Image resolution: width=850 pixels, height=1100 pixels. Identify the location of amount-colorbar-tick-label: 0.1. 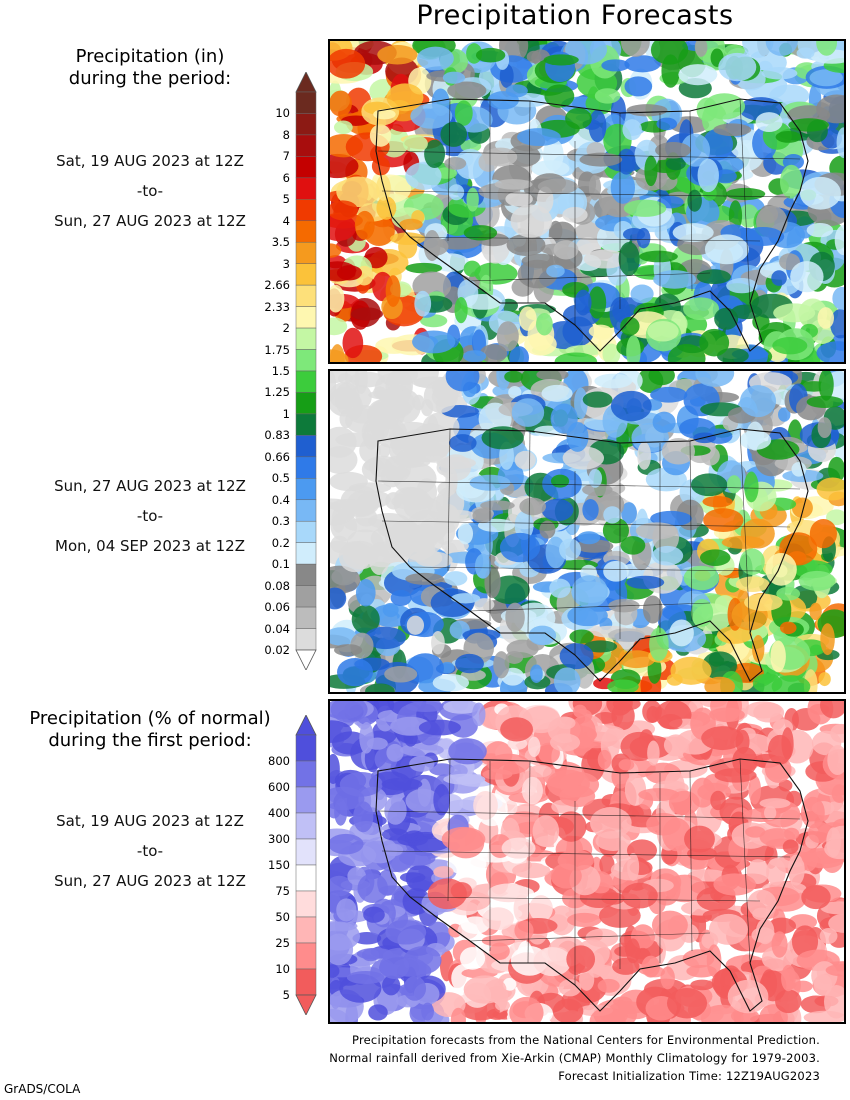
(280, 564).